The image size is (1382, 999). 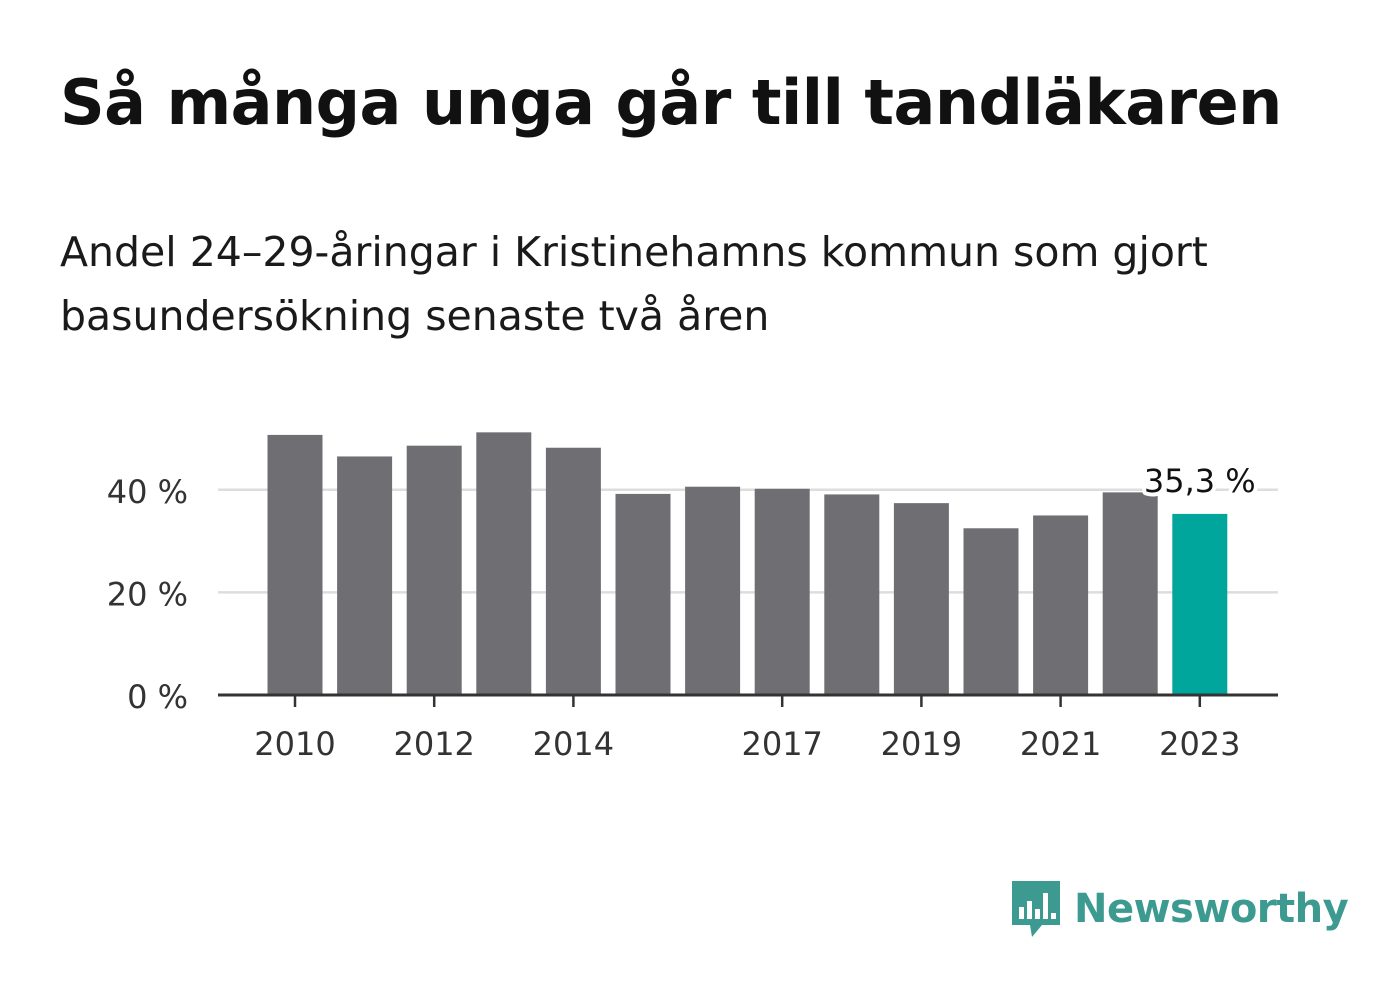 I want to click on bar-2010, so click(x=295, y=564).